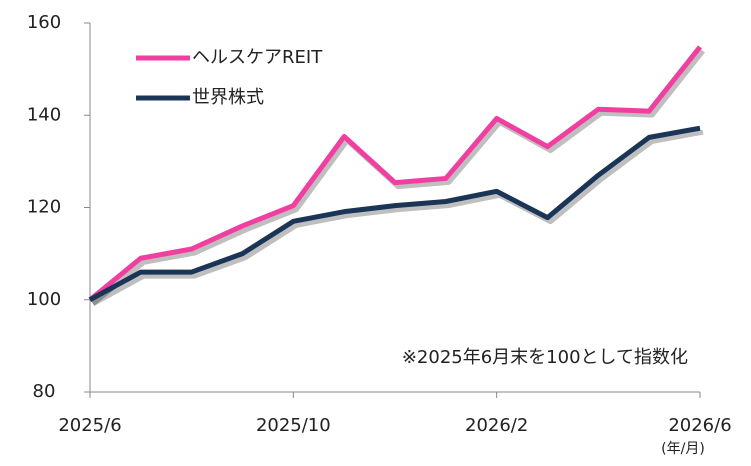  I want to click on annotation: ※2025年6月末を100として指数化, so click(545, 357).